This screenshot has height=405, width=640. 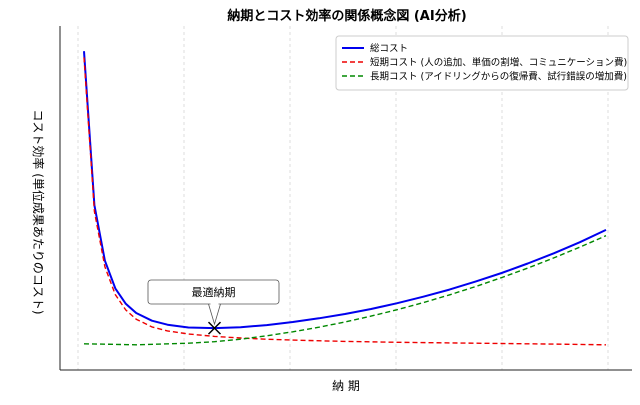 What do you see at coordinates (389, 49) in the screenshot?
I see `legend-label-0: 総コスト` at bounding box center [389, 49].